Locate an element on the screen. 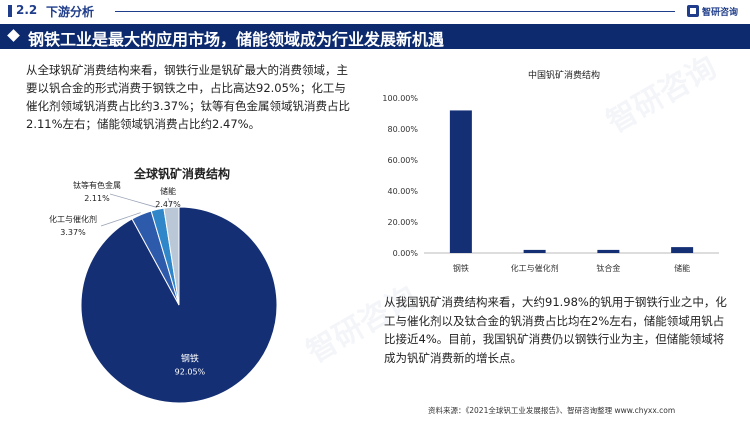 The image size is (750, 426). bar-y-tick-label: 40.00% is located at coordinates (402, 191).